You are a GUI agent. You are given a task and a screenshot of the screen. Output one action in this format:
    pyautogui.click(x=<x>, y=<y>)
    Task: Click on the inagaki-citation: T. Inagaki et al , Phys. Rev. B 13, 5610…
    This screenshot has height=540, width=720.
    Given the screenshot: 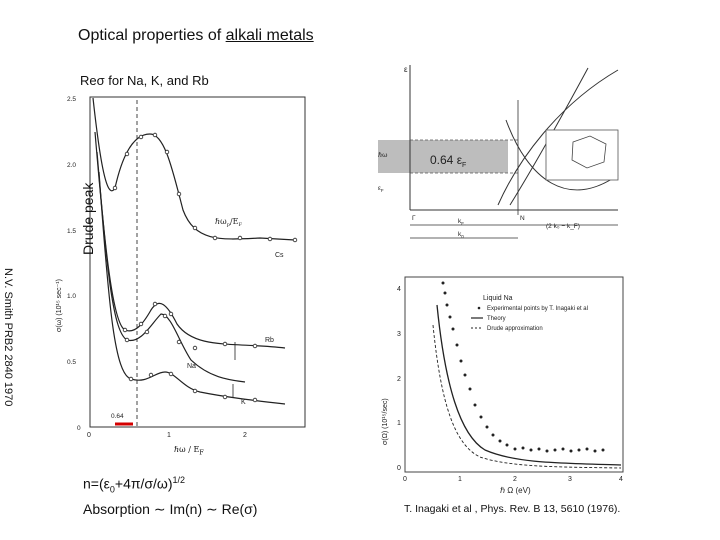 What is the action you would take?
    pyautogui.click(x=512, y=509)
    